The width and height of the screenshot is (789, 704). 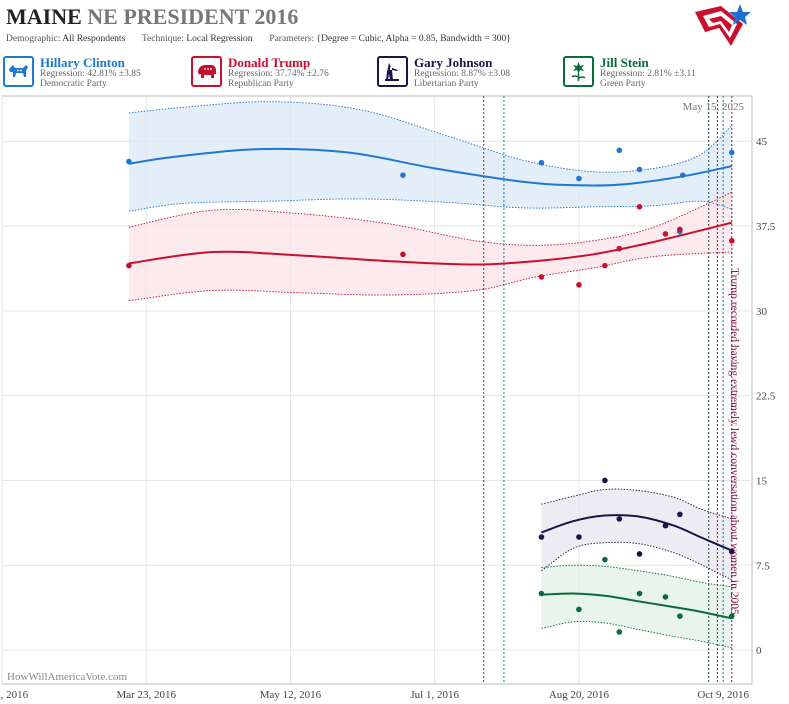 I want to click on x-tick-label: May 12, 2016, so click(x=291, y=695).